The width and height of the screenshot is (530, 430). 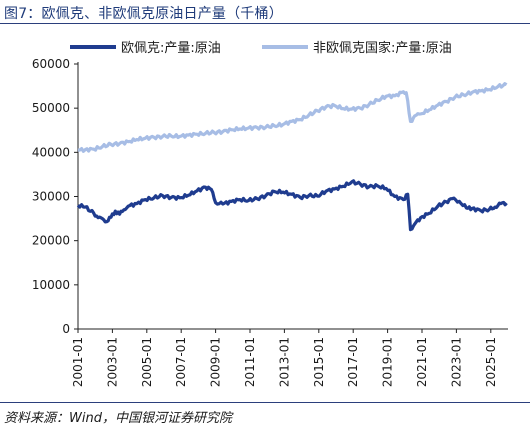 I want to click on source-note: 资料来源：Wind，中国银河证券研究院, so click(x=118, y=418).